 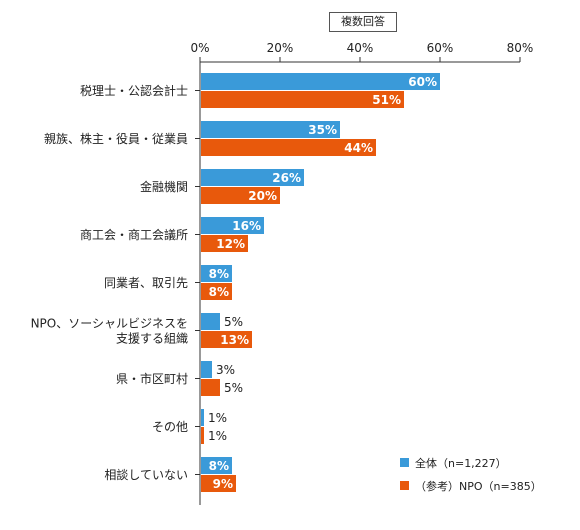 I want to click on category-label: 相談していない, so click(x=146, y=474).